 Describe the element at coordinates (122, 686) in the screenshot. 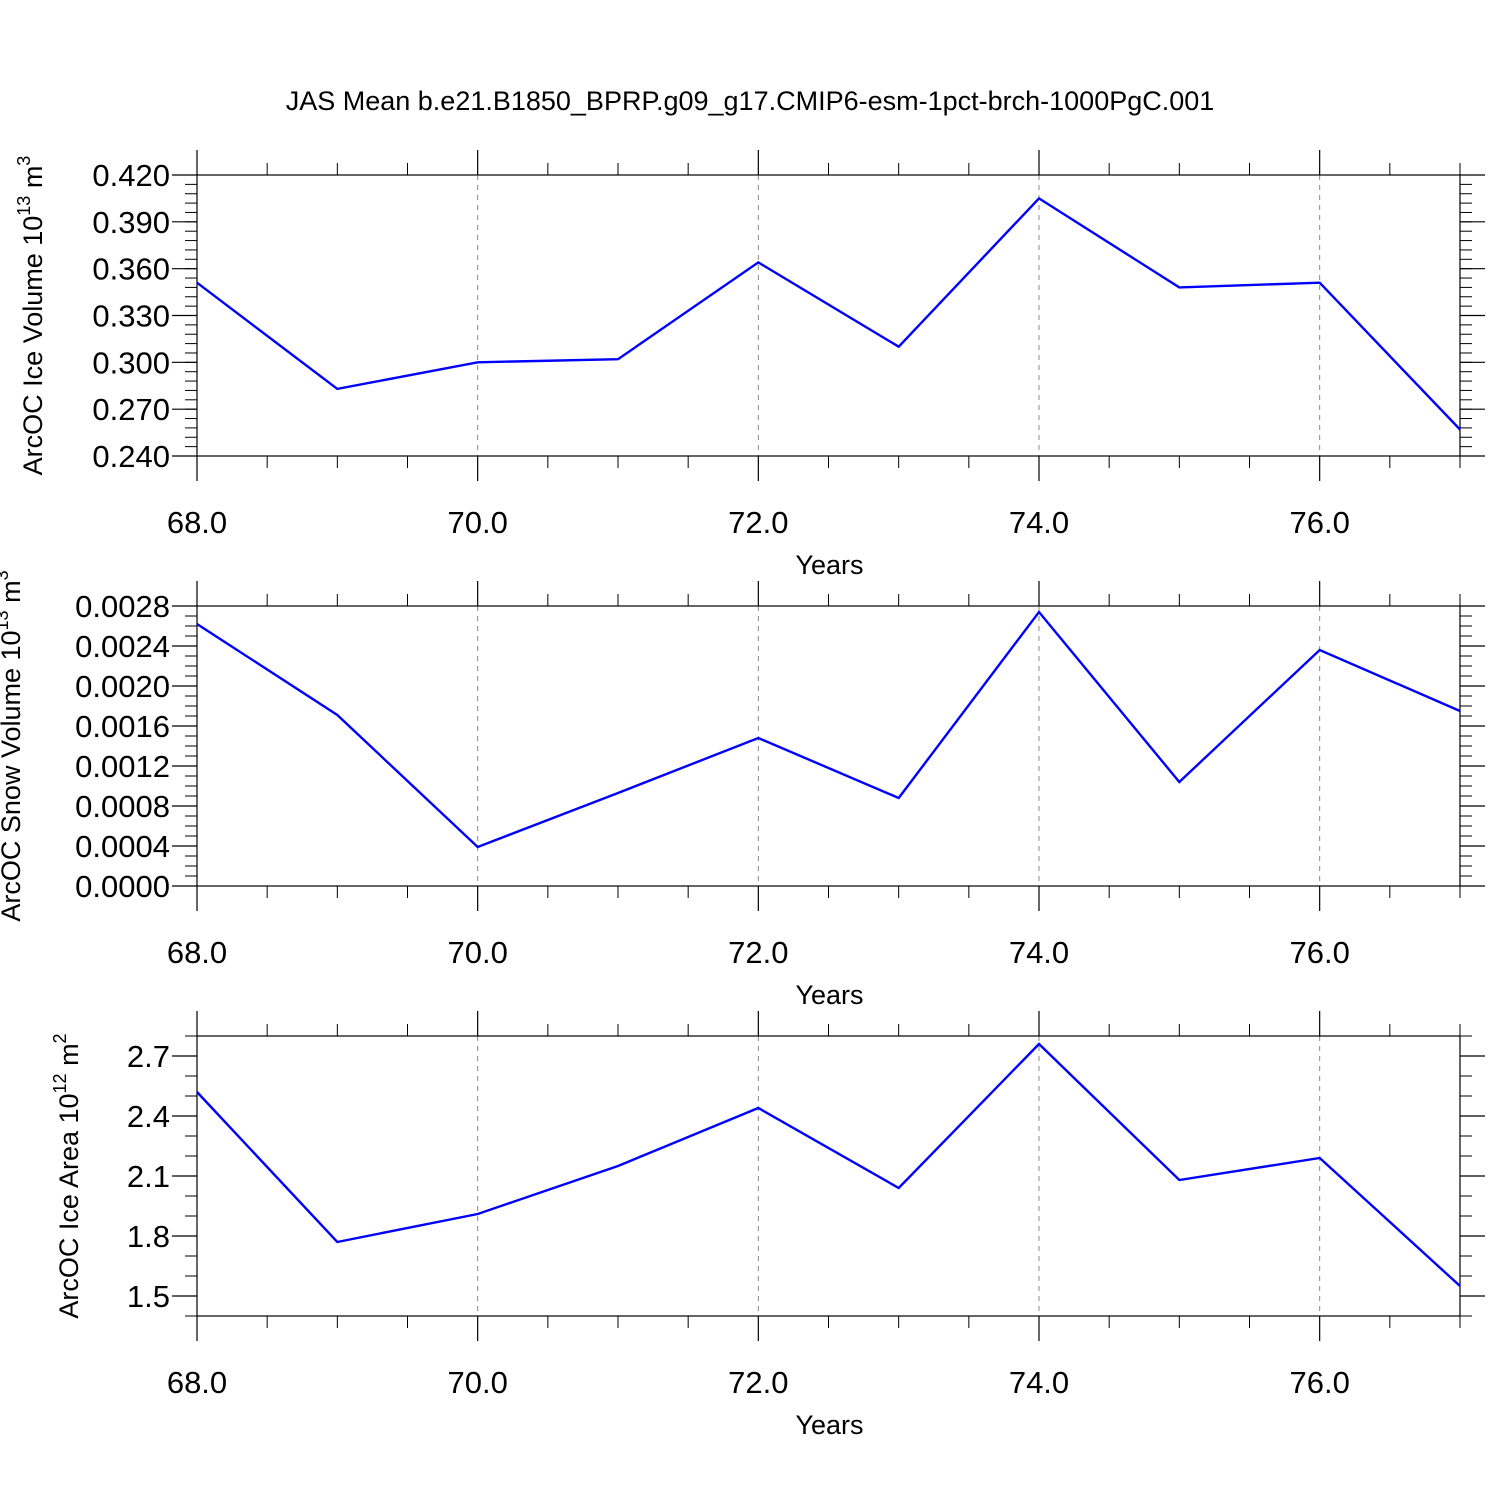

I see `y-tick-label: 0.0020` at that location.